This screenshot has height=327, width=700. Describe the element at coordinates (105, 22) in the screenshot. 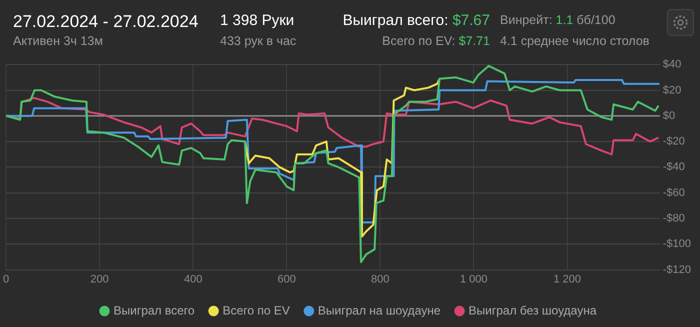

I see `chart-title: 27.02.2024 - 27.02.2024` at that location.